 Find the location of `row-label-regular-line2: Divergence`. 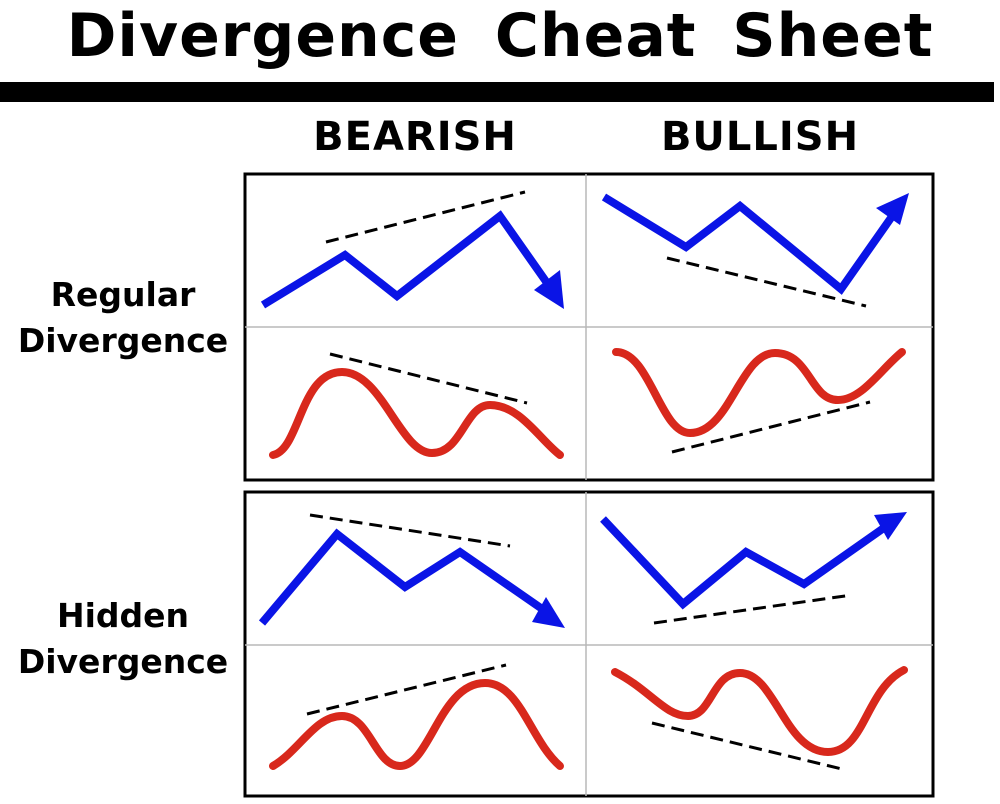

row-label-regular-line2: Divergence is located at coordinates (123, 340).